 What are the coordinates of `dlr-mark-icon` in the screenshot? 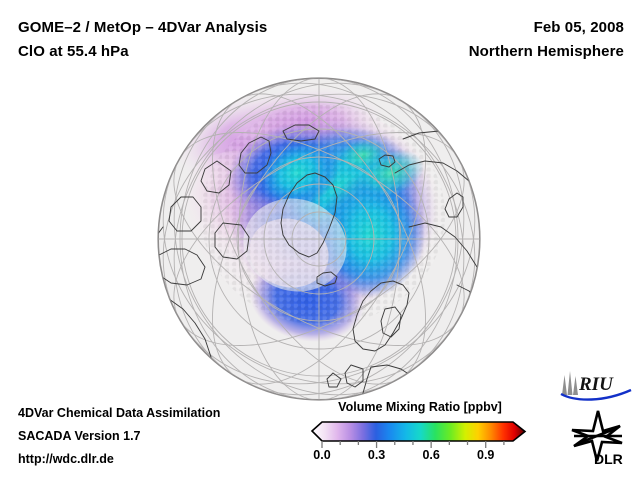 It's located at (597, 436).